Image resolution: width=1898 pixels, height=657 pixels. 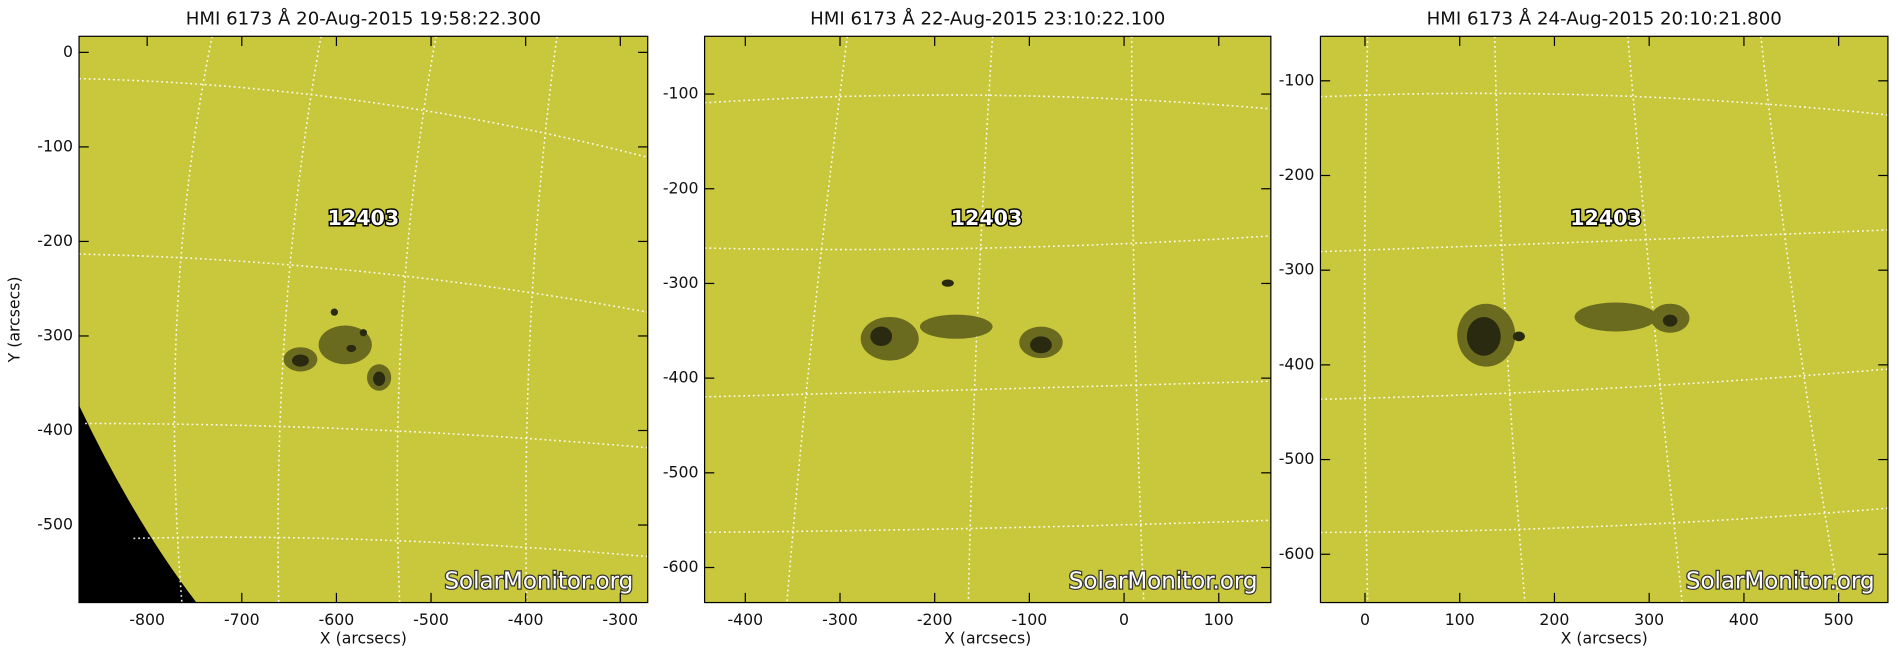 I want to click on y-axis-label: Y (arcsecs), so click(x=13, y=319).